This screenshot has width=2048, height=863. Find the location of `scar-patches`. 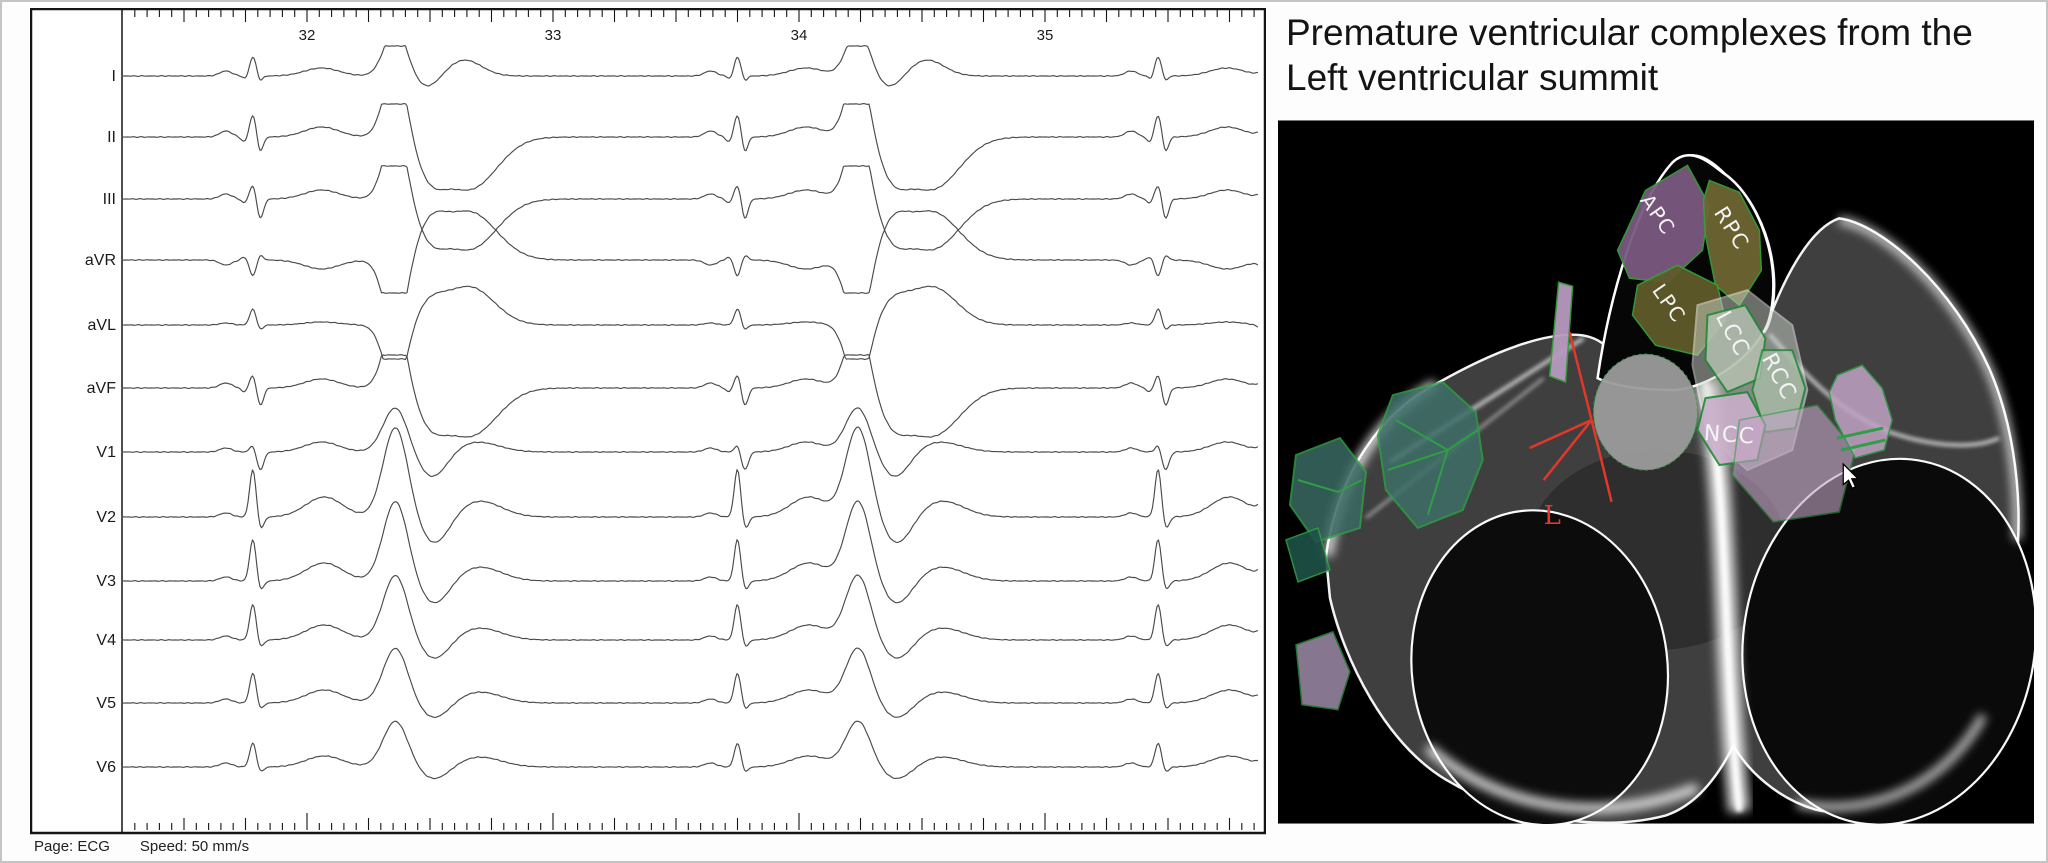

scar-patches is located at coordinates (1384, 546).